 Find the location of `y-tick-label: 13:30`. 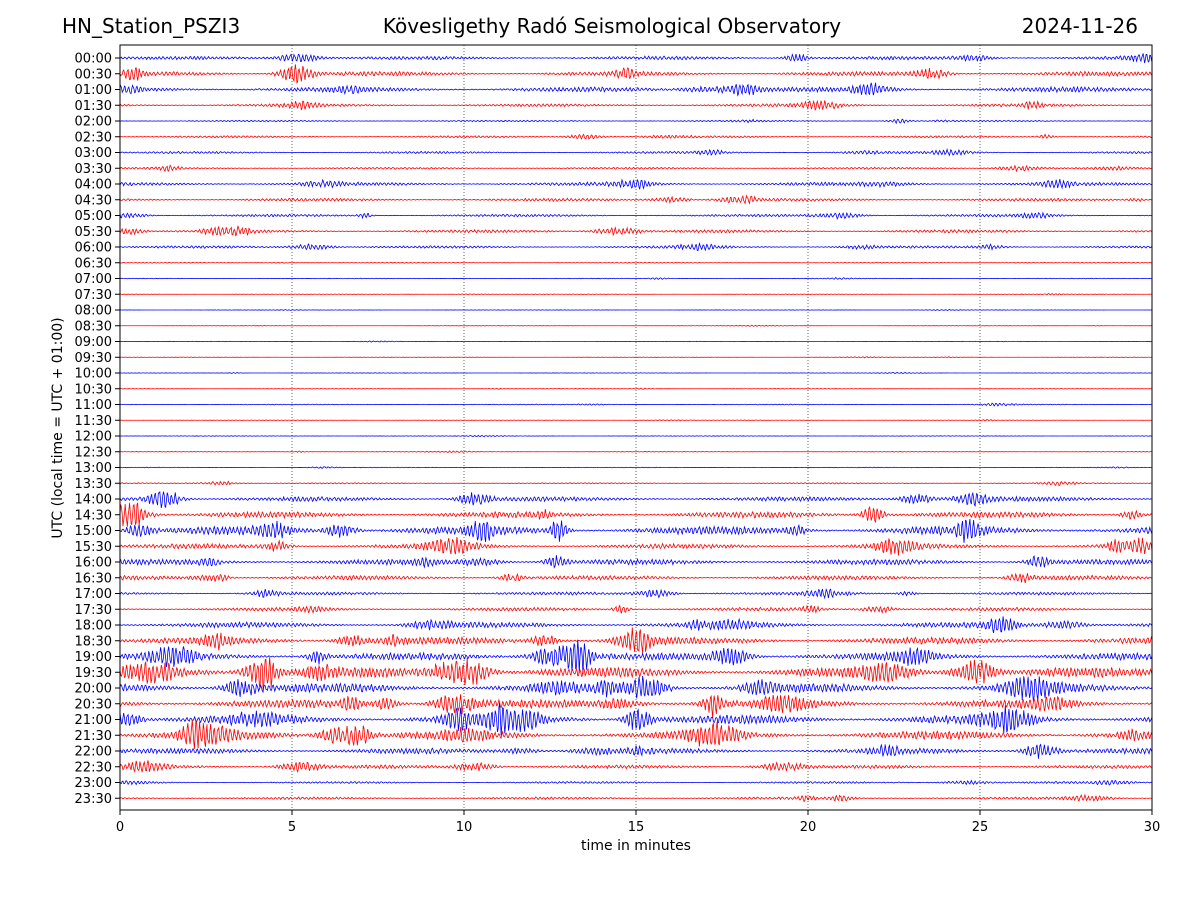

y-tick-label: 13:30 is located at coordinates (93, 484).